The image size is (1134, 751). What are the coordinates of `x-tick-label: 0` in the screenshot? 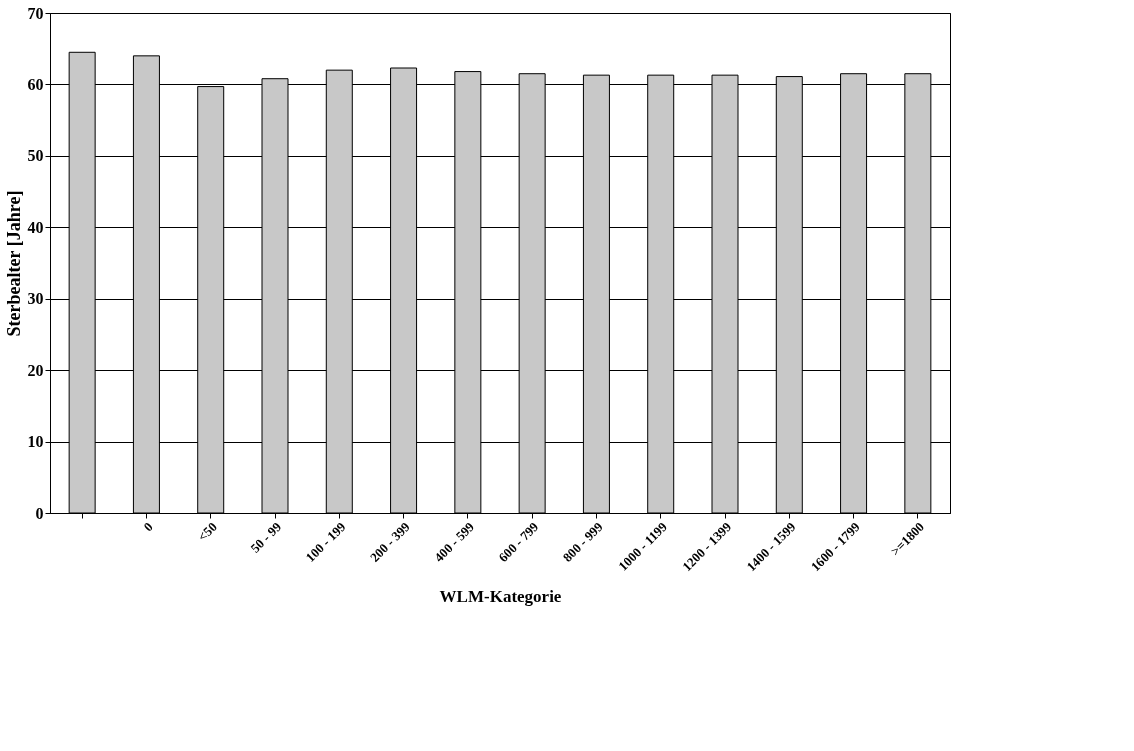 It's located at (148, 527).